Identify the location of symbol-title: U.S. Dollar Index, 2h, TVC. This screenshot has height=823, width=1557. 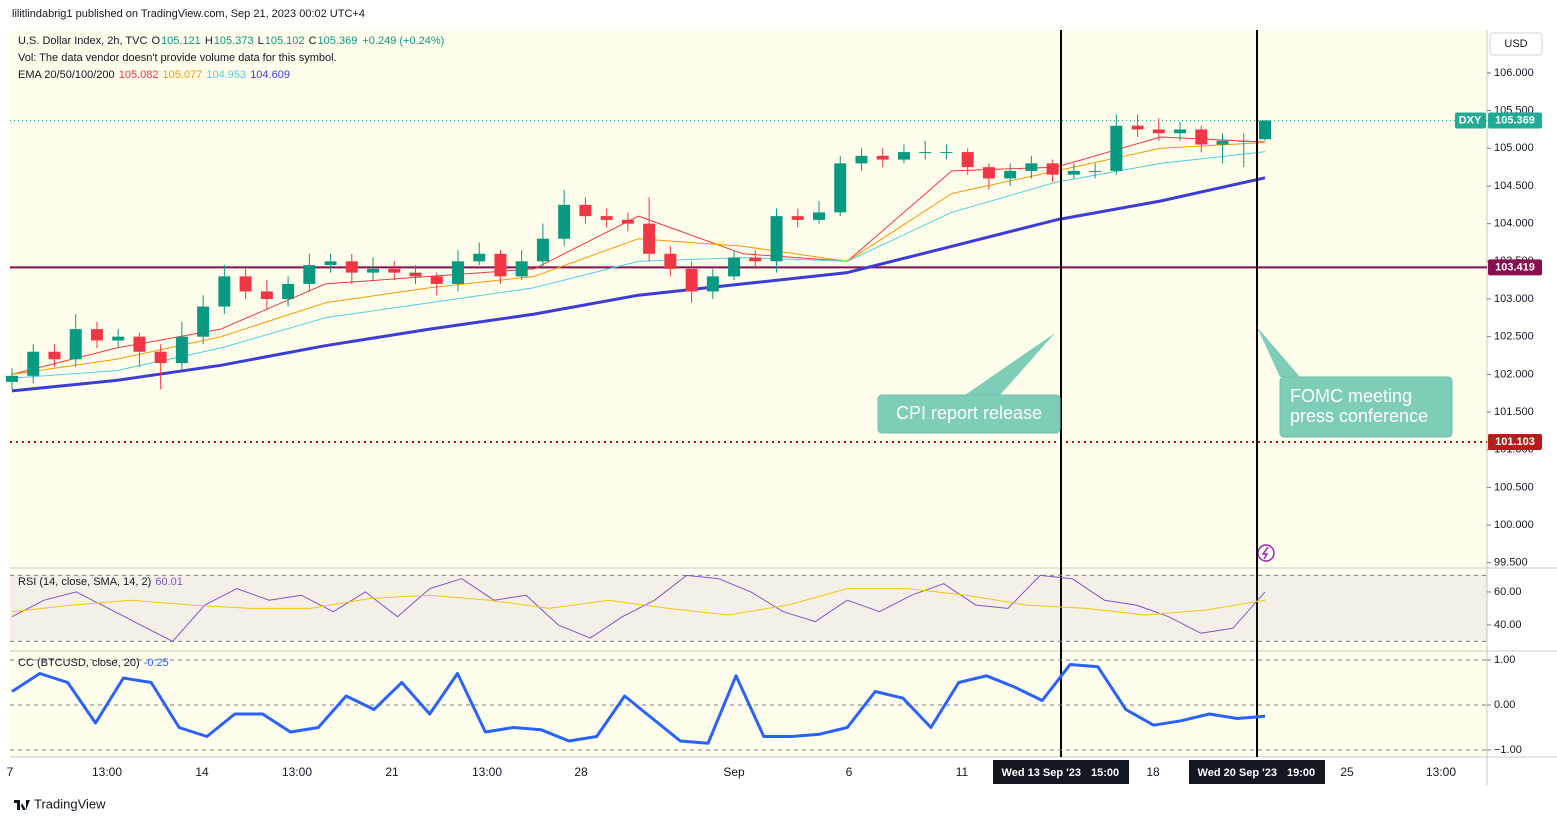
(83, 41).